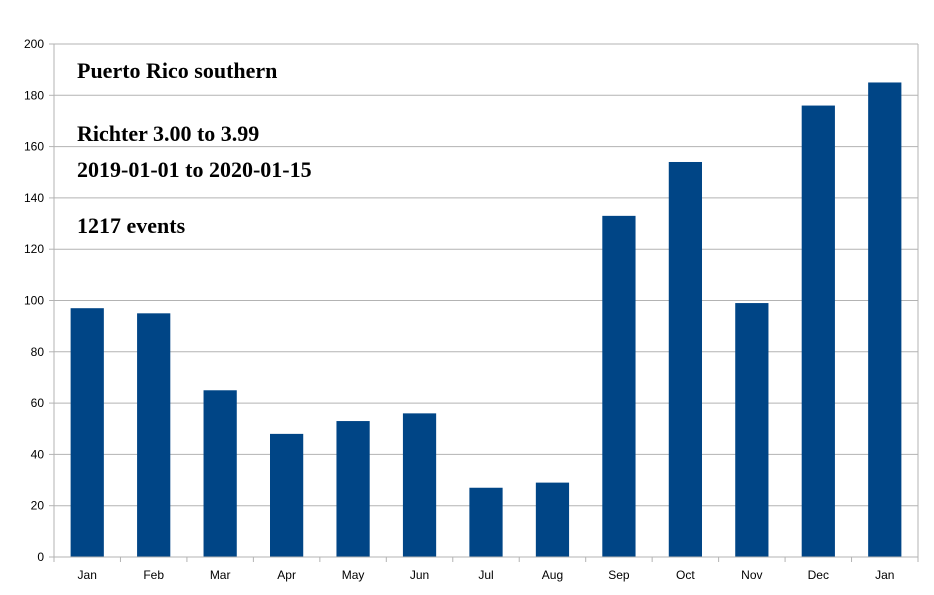 The width and height of the screenshot is (934, 595). What do you see at coordinates (131, 225) in the screenshot?
I see `annotation-event-count: 1217 events` at bounding box center [131, 225].